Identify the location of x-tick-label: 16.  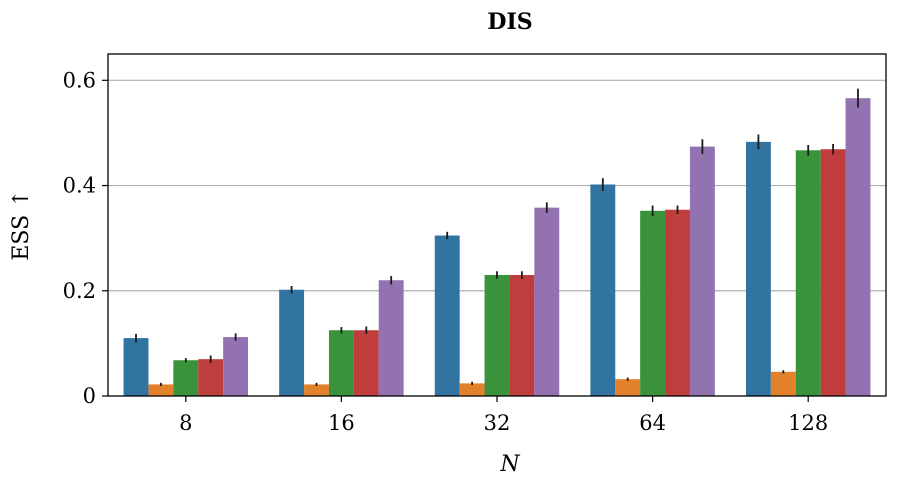
(341, 423).